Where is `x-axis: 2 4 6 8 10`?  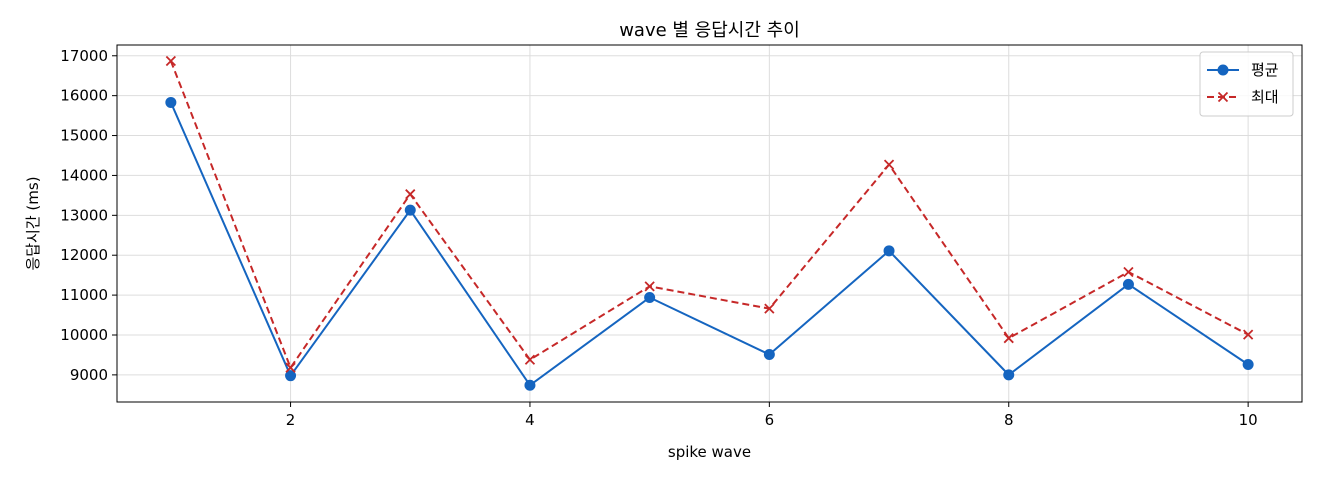 x-axis: 2 4 6 8 10 is located at coordinates (772, 415).